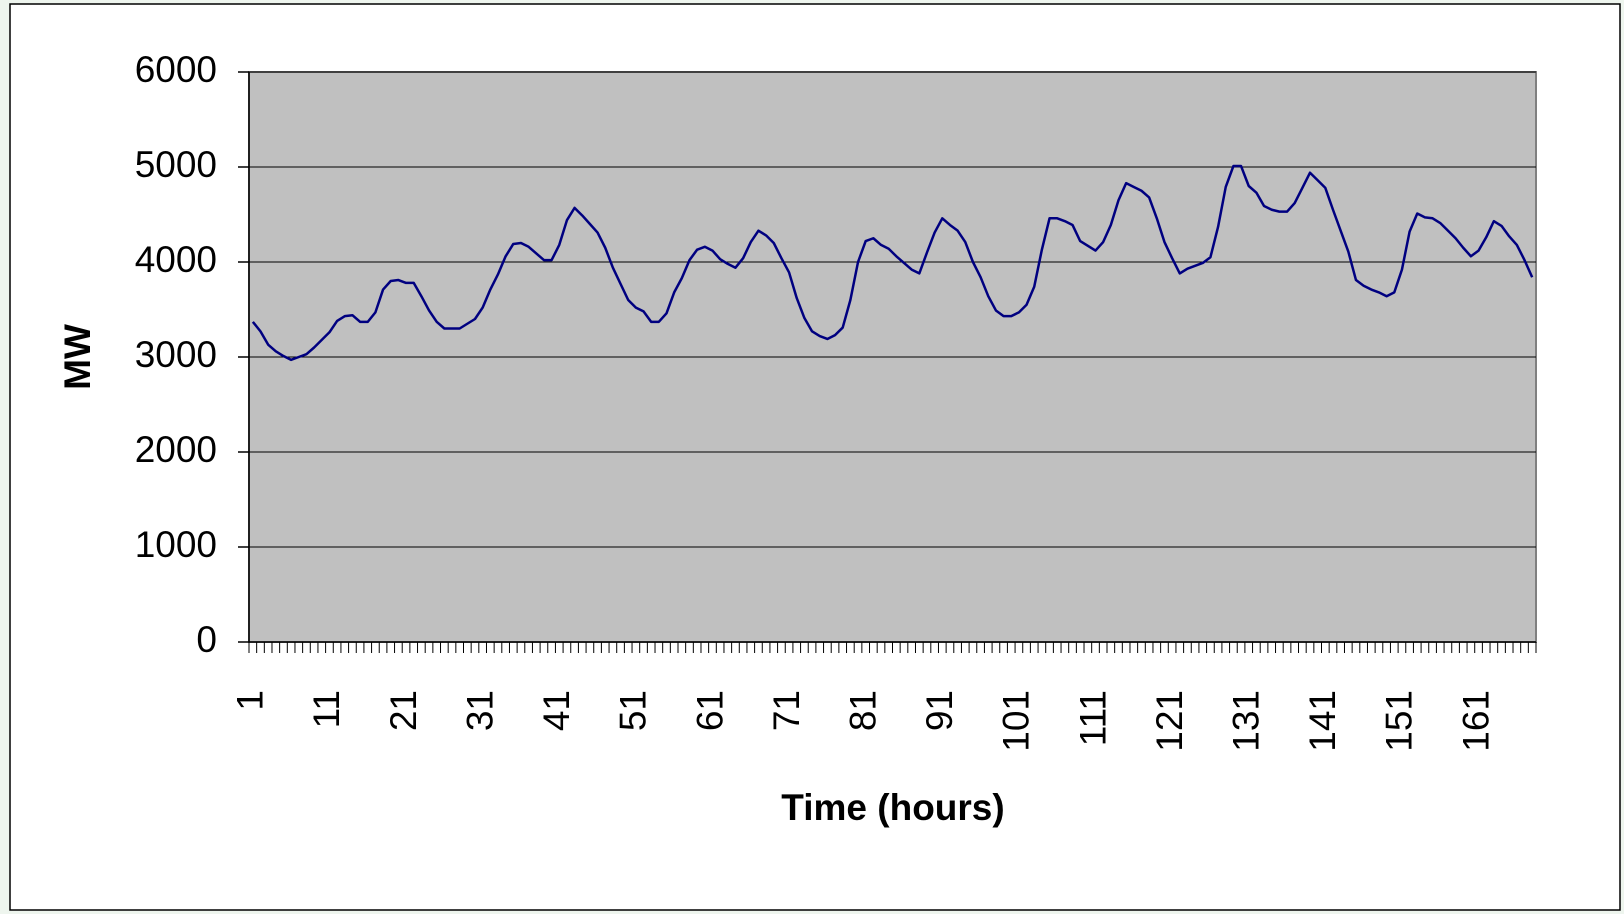 Image resolution: width=1624 pixels, height=914 pixels. What do you see at coordinates (556, 710) in the screenshot?
I see `x-tick-label: 41` at bounding box center [556, 710].